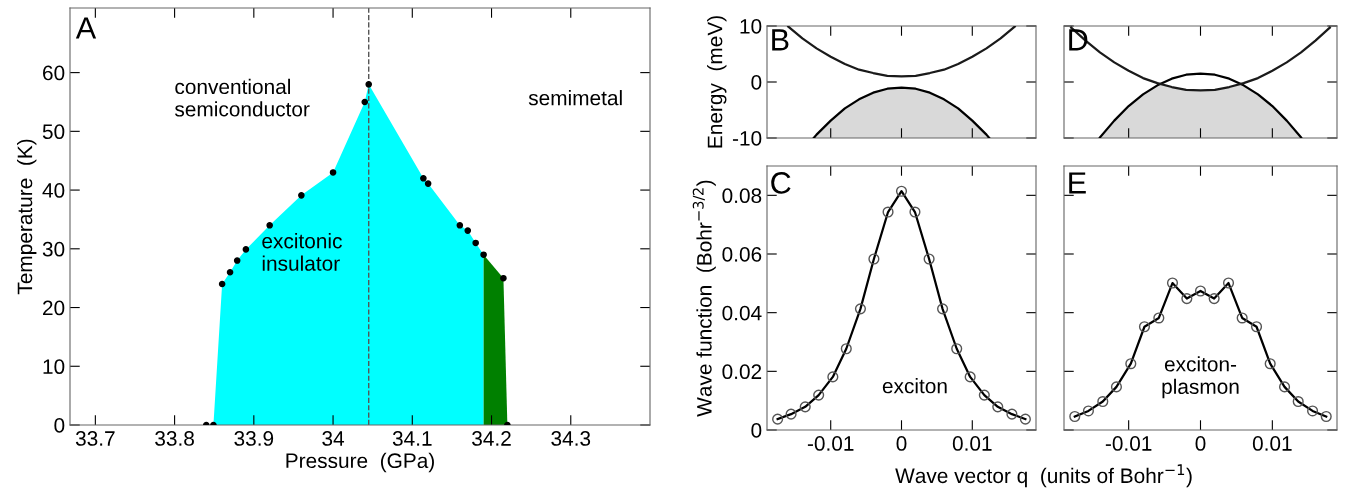  What do you see at coordinates (575, 98) in the screenshot?
I see `annotation: semimetal` at bounding box center [575, 98].